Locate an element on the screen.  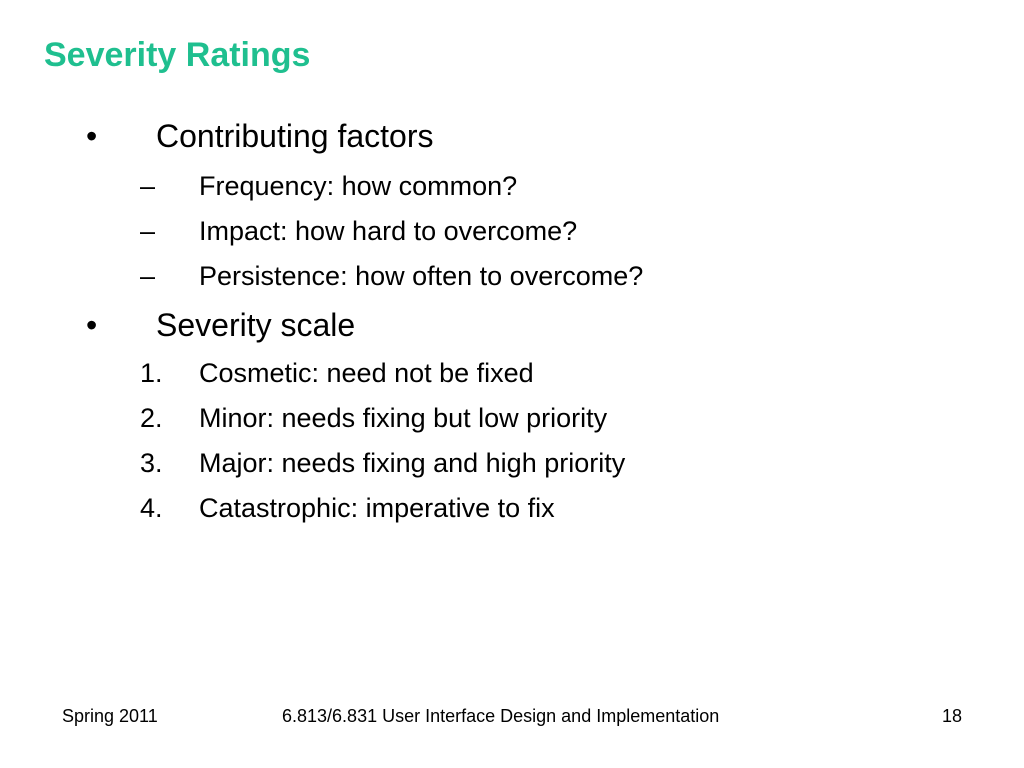
scale-item-number: 2. is located at coordinates (151, 418).